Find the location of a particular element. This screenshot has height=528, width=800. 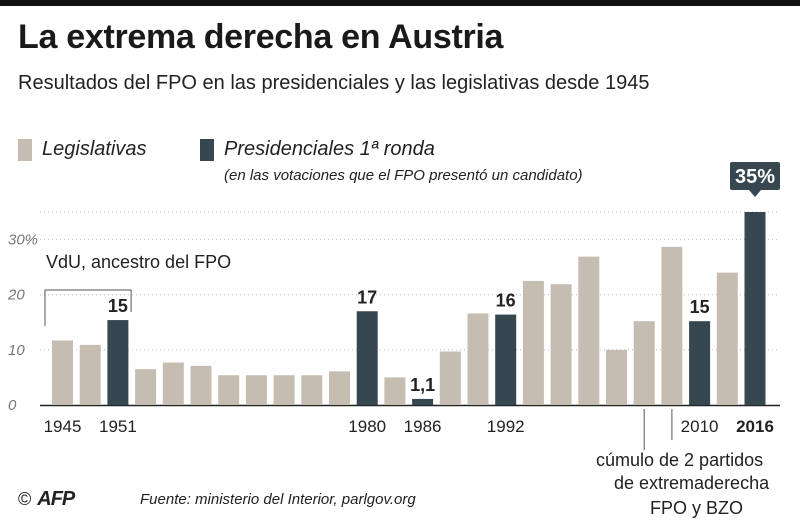

legend-label-presidenciales: Presidenciales 1ª ronda is located at coordinates (329, 149).